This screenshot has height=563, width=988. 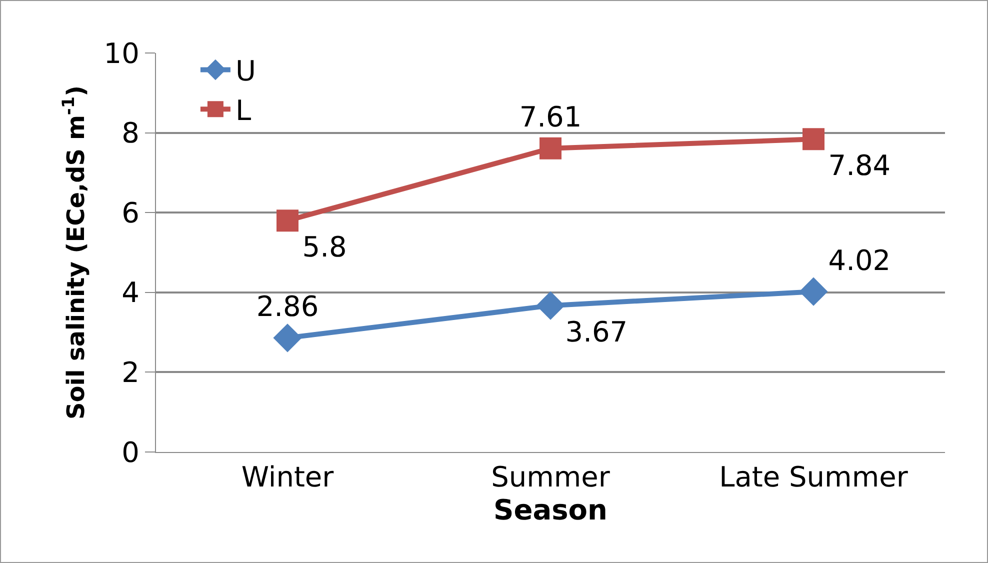 I want to click on x-tick-label: Late Summer, so click(x=813, y=477).